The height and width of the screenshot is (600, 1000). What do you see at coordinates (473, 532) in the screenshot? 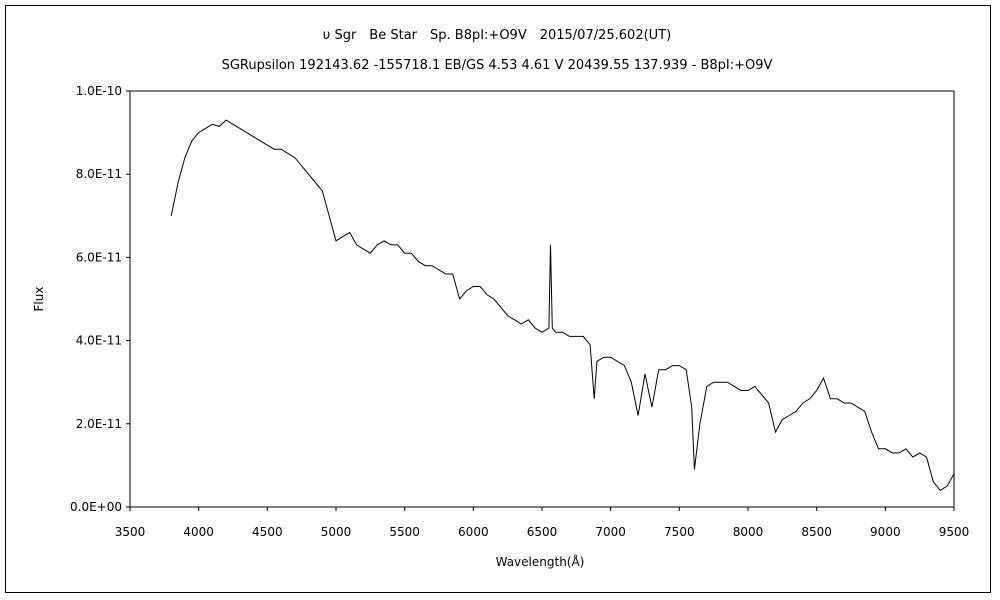
I see `x-tick-label: 6000` at bounding box center [473, 532].